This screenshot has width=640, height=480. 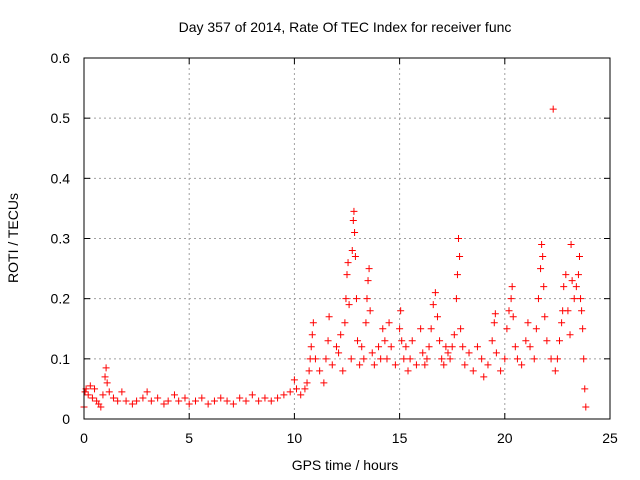 What do you see at coordinates (13, 238) in the screenshot?
I see `y-axis-label: ROTI / TECUs` at bounding box center [13, 238].